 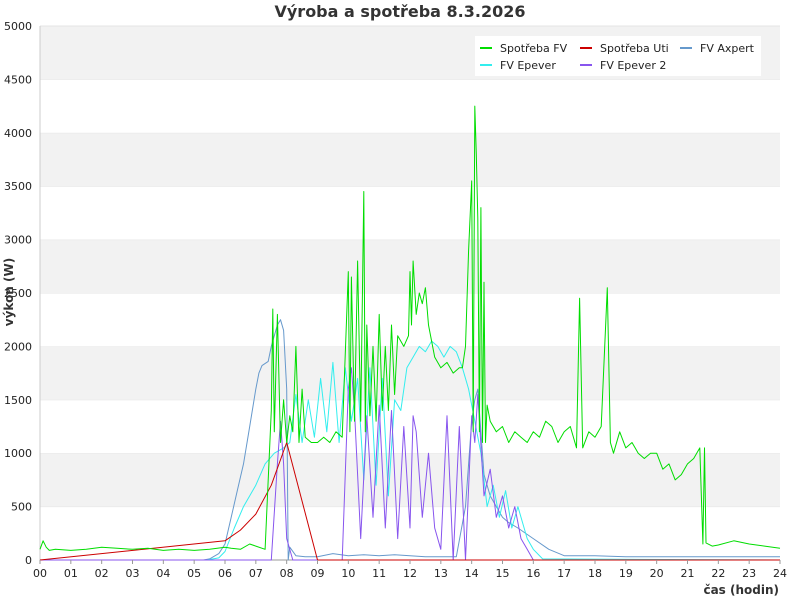 What do you see at coordinates (18, 453) in the screenshot?
I see `y-tick-label: 1000` at bounding box center [18, 453].